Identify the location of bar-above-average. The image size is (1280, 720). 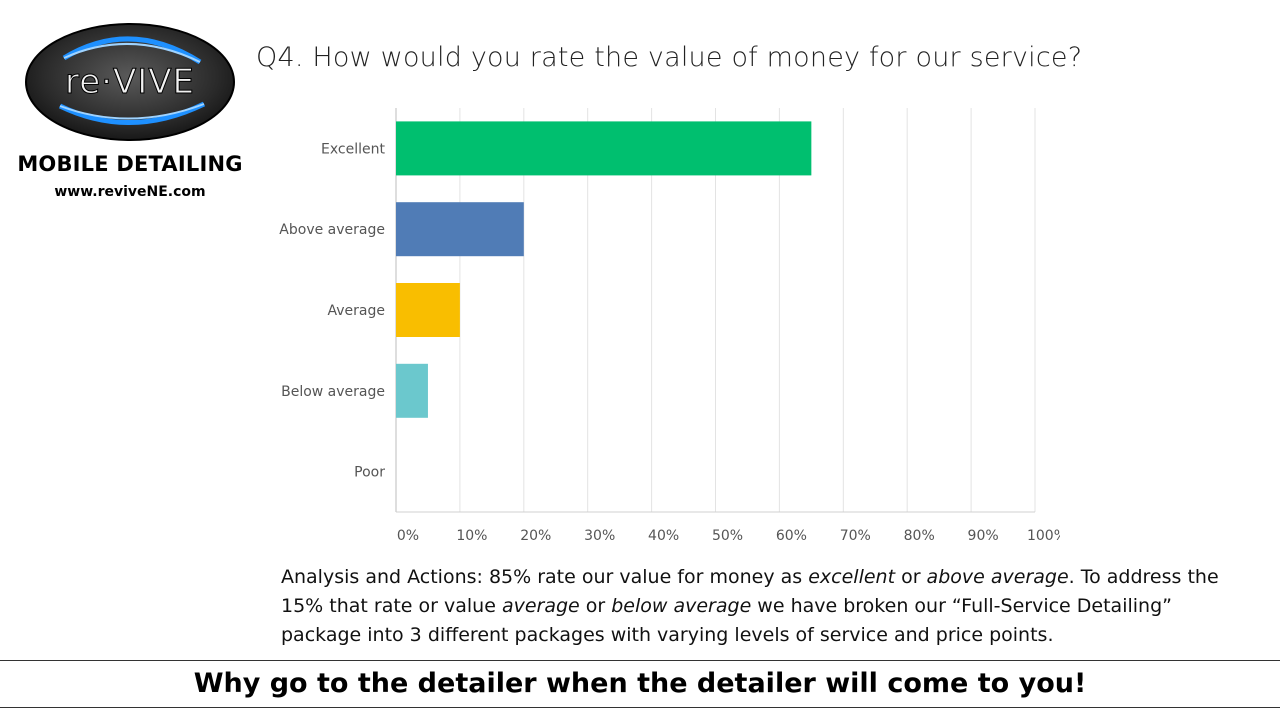
(460, 229).